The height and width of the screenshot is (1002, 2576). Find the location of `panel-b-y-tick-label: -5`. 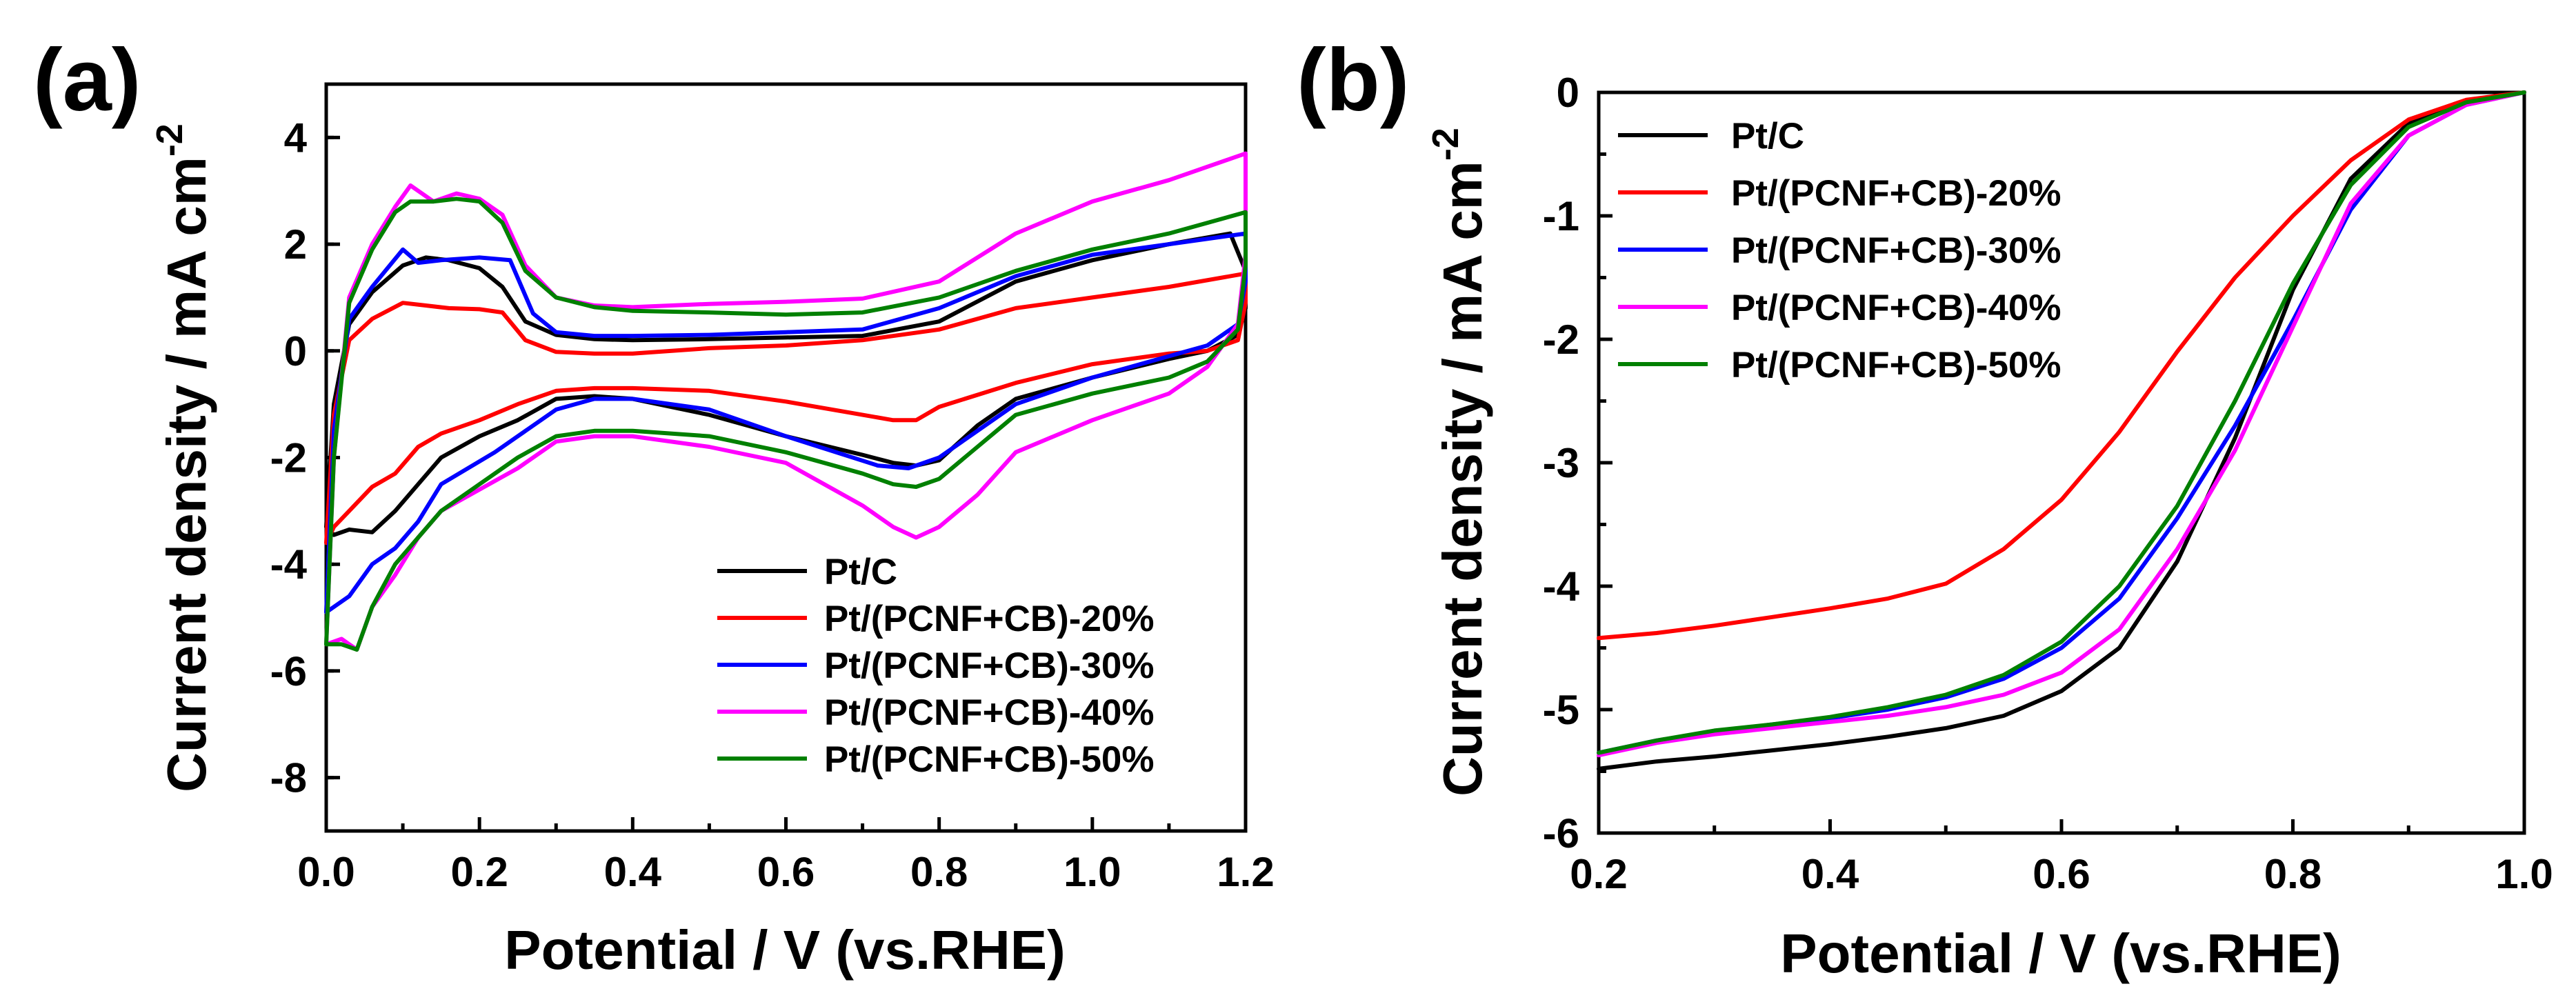

panel-b-y-tick-label: -5 is located at coordinates (1561, 710).